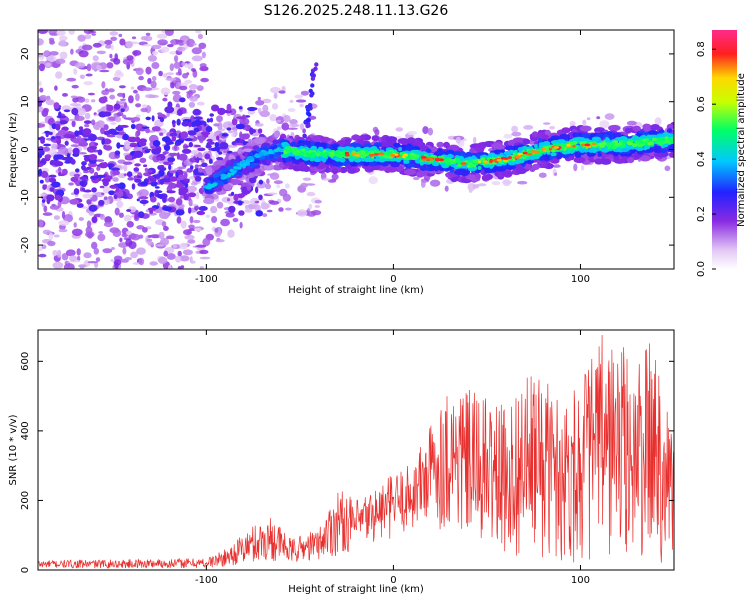  What do you see at coordinates (25, 197) in the screenshot?
I see `spectrogram-ytick-label: -10` at bounding box center [25, 197].